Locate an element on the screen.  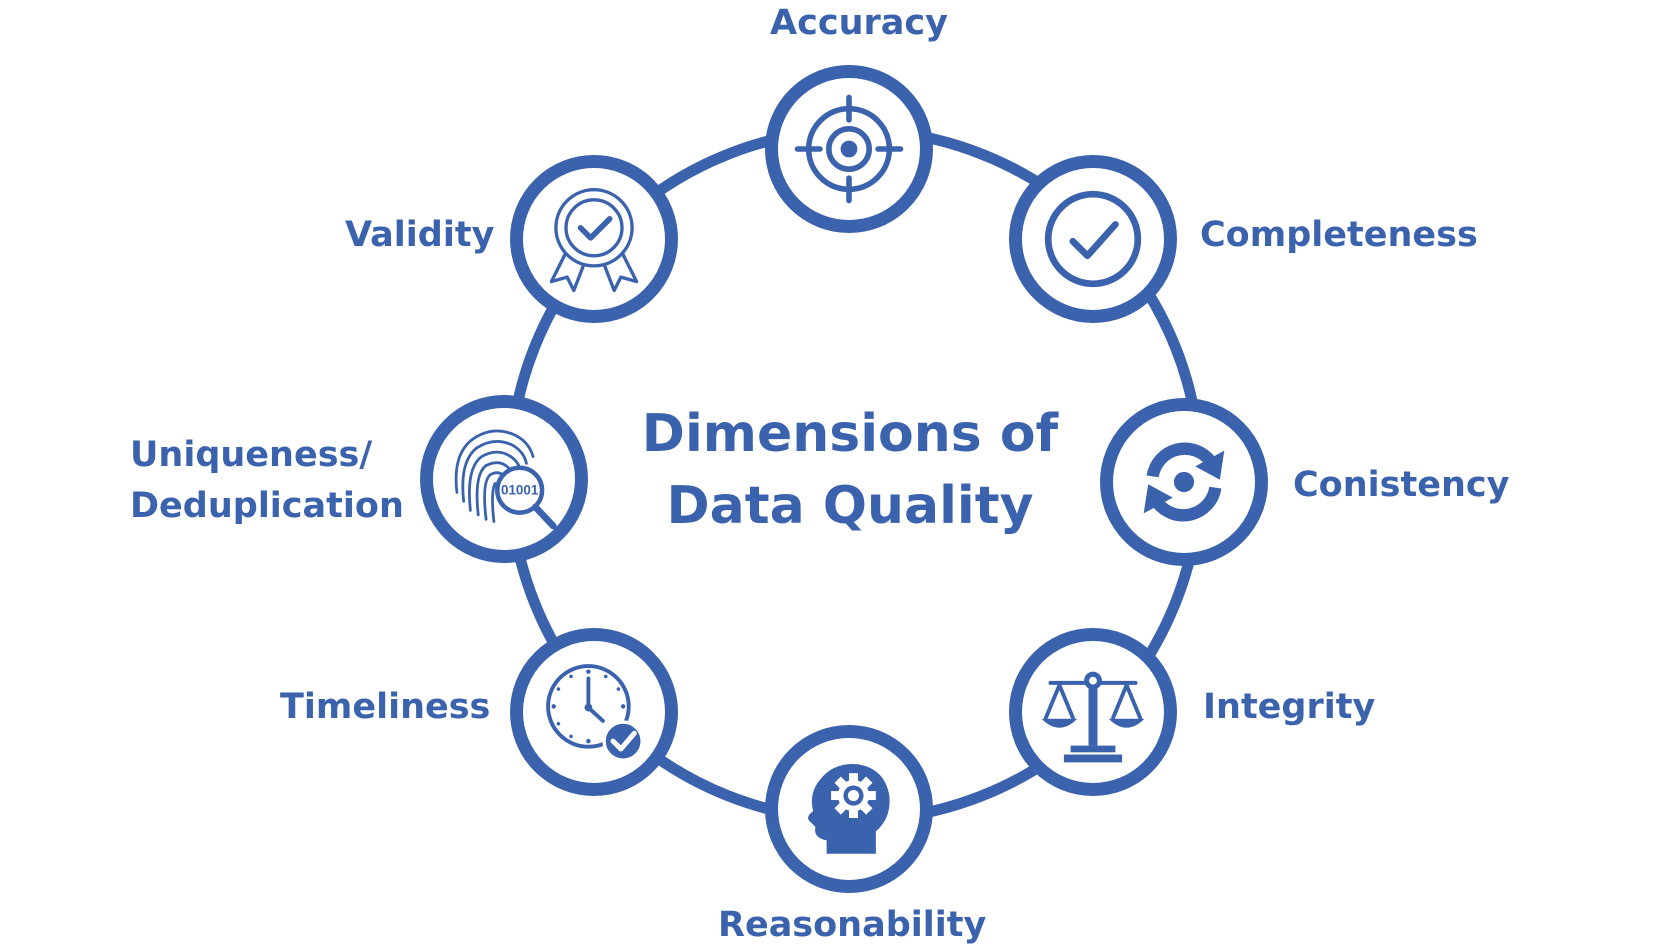
consistency-label: Conistency is located at coordinates (1401, 485).